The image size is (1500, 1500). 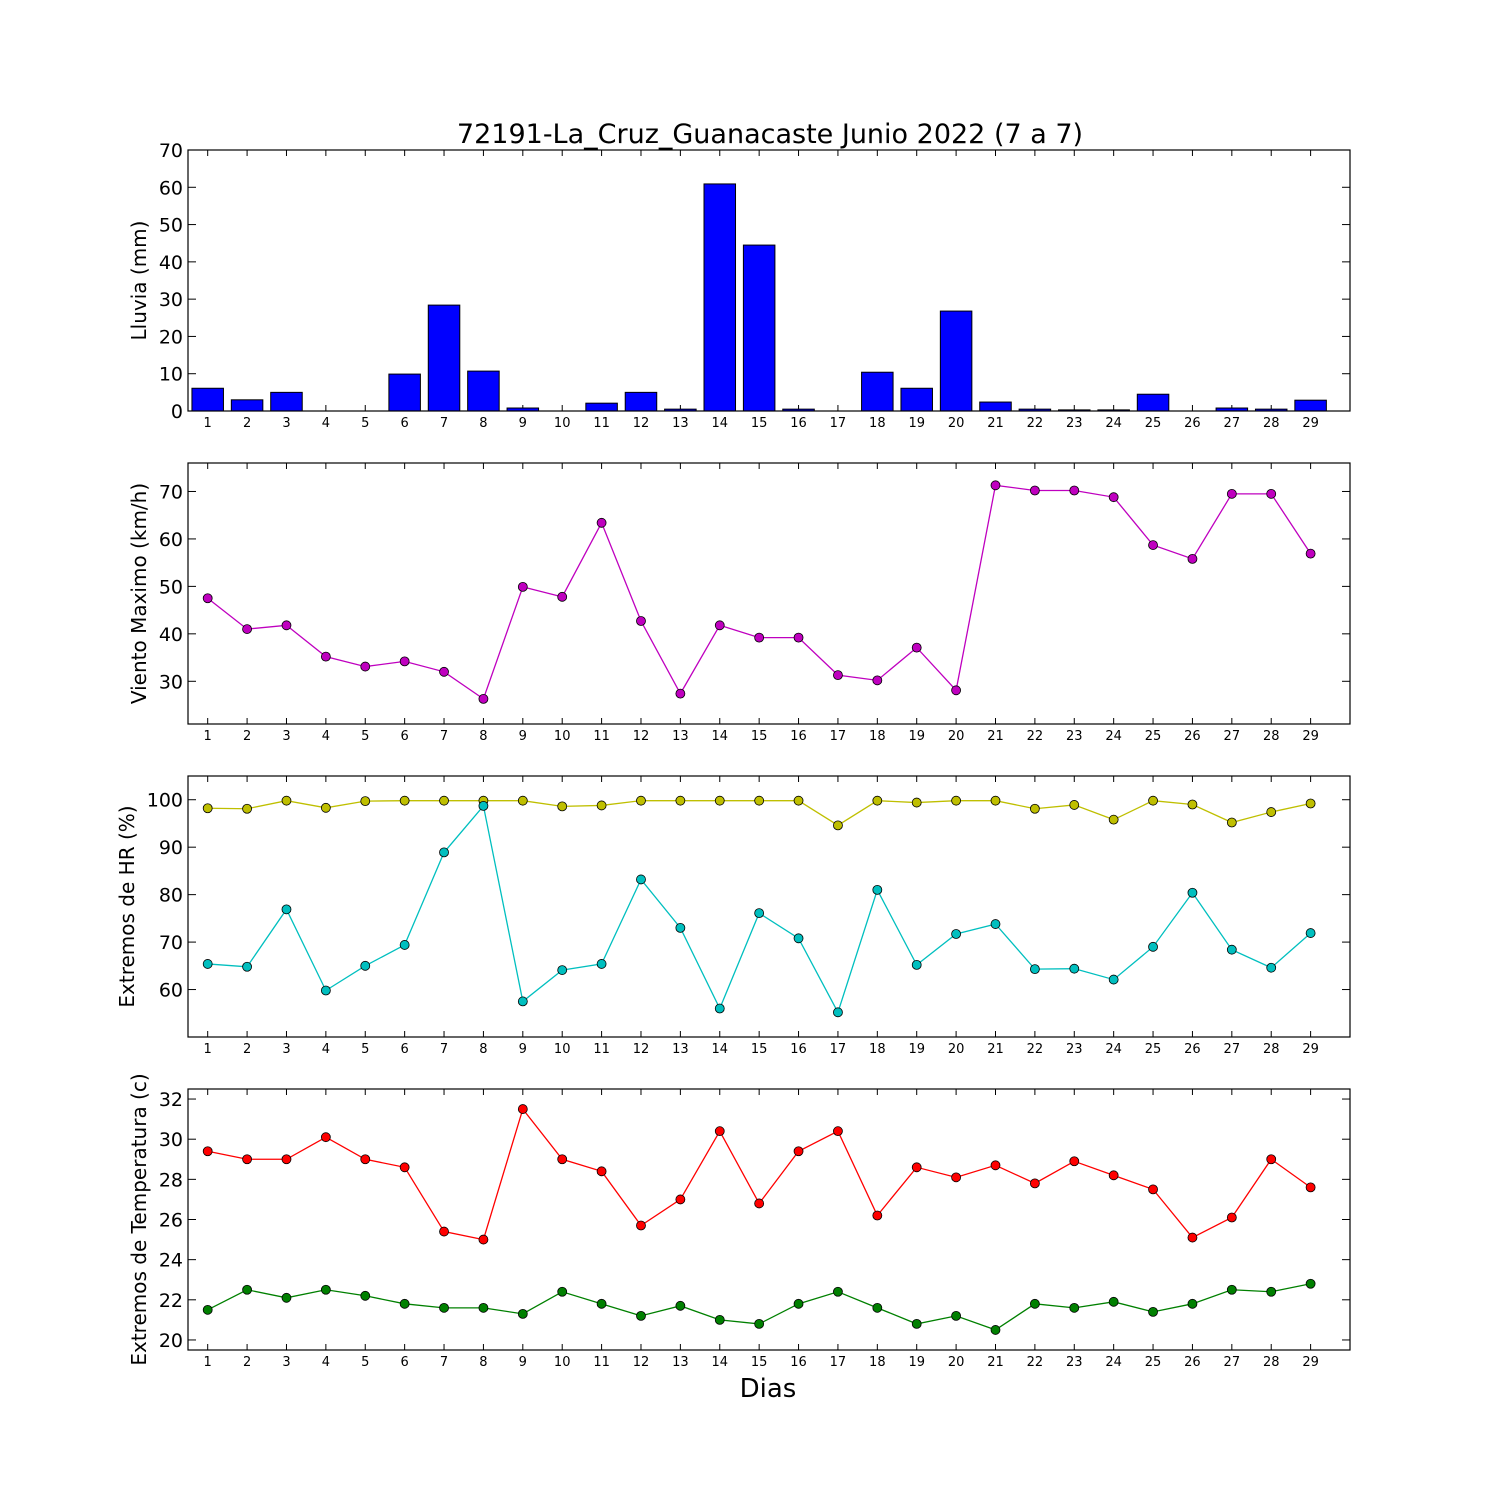 What do you see at coordinates (139, 281) in the screenshot?
I see `y-axis-label: Lluvia (mm)` at bounding box center [139, 281].